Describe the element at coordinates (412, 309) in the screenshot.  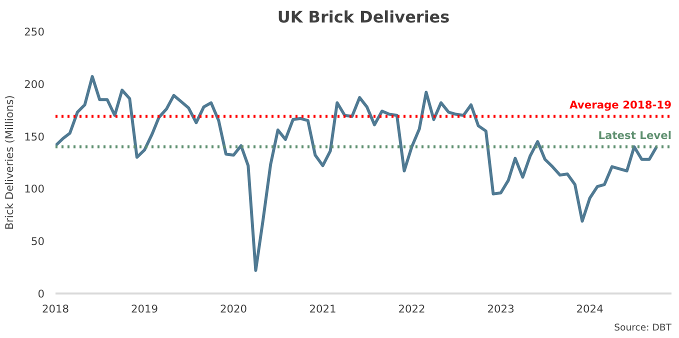
I see `x-tick-label: 2022` at that location.